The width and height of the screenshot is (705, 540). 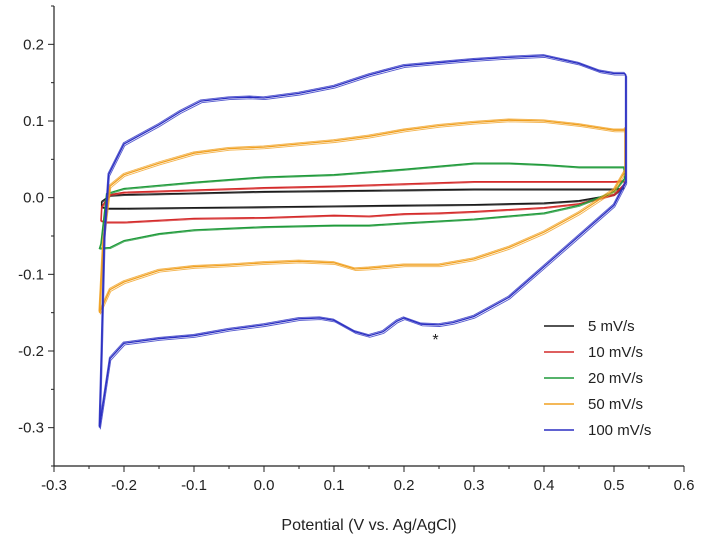 What do you see at coordinates (619, 430) in the screenshot?
I see `legend-label-100-mv-s: 100 mV/s` at bounding box center [619, 430].